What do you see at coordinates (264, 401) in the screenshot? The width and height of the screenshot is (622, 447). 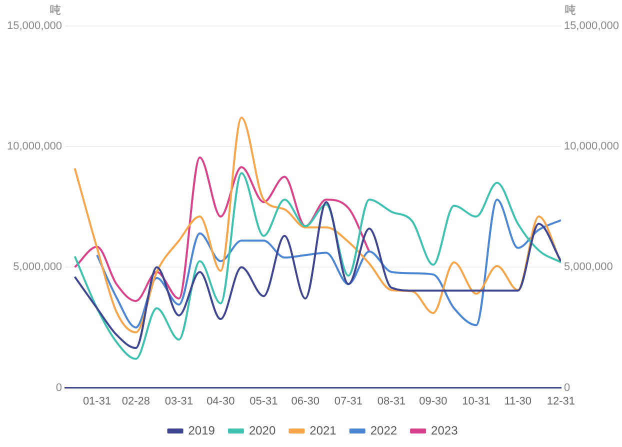 I see `x-tick-label: 05-31` at bounding box center [264, 401].